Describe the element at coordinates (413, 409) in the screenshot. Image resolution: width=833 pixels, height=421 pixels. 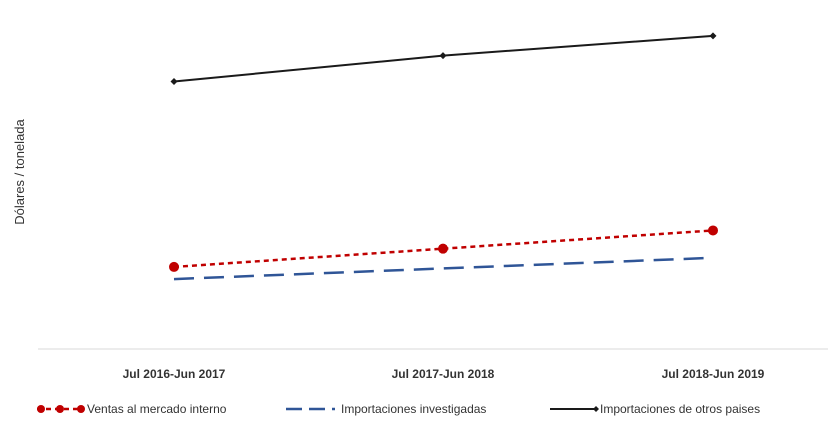
I see `legend-label: Importaciones investigadas` at that location.